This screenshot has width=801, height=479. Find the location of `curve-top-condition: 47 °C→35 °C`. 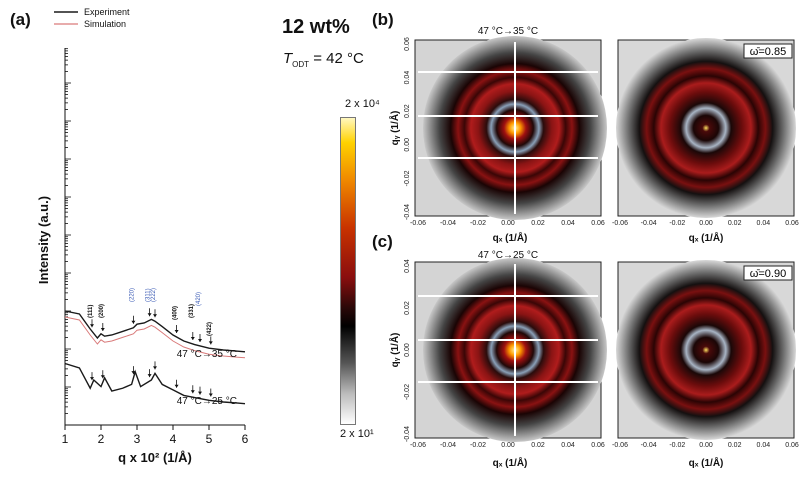

curve-top-condition: 47 °C→35 °C is located at coordinates (207, 354).